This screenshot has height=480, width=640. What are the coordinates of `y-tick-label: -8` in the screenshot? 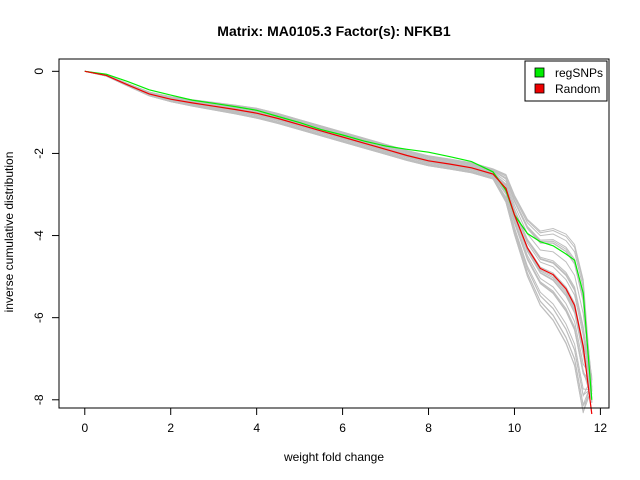 It's located at (39, 399).